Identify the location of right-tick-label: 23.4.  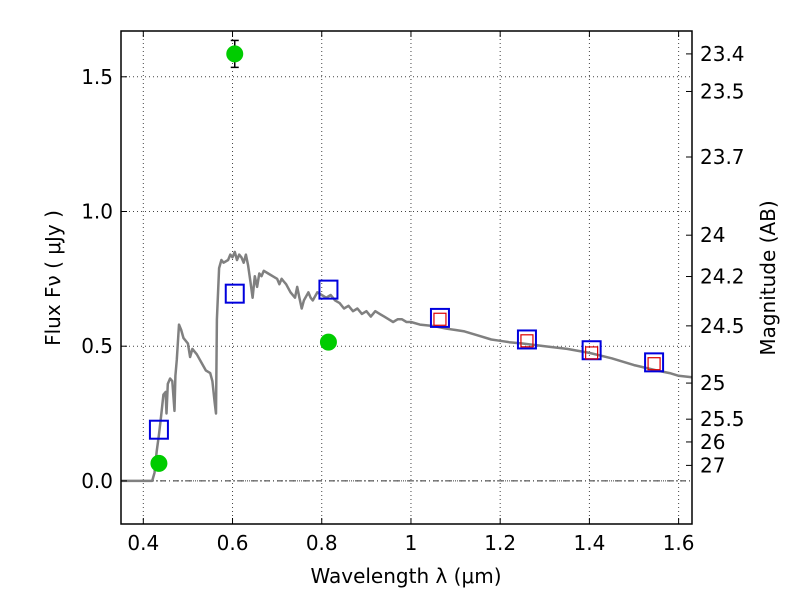
(722, 54).